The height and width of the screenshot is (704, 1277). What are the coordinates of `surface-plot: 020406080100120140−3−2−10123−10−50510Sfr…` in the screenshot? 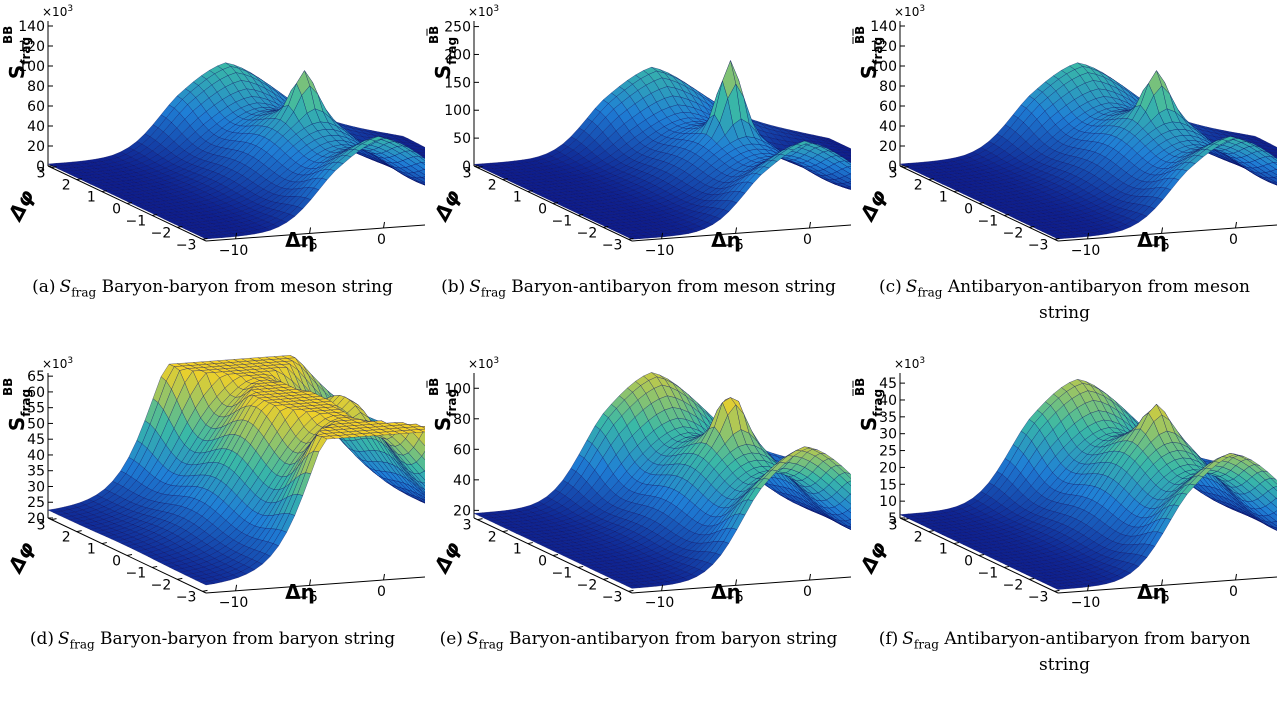 It's located at (213, 131).